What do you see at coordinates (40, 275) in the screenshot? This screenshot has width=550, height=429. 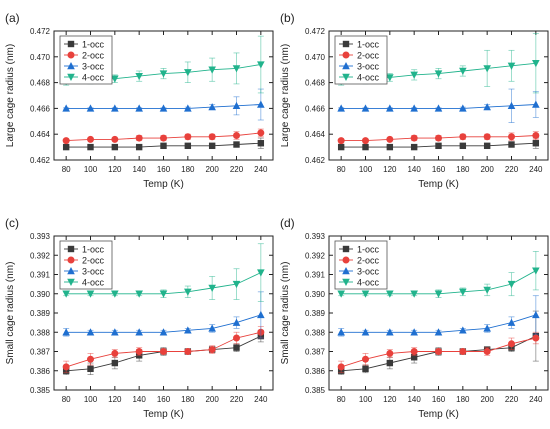 I see `y-tick-label: 0.391` at bounding box center [40, 275].